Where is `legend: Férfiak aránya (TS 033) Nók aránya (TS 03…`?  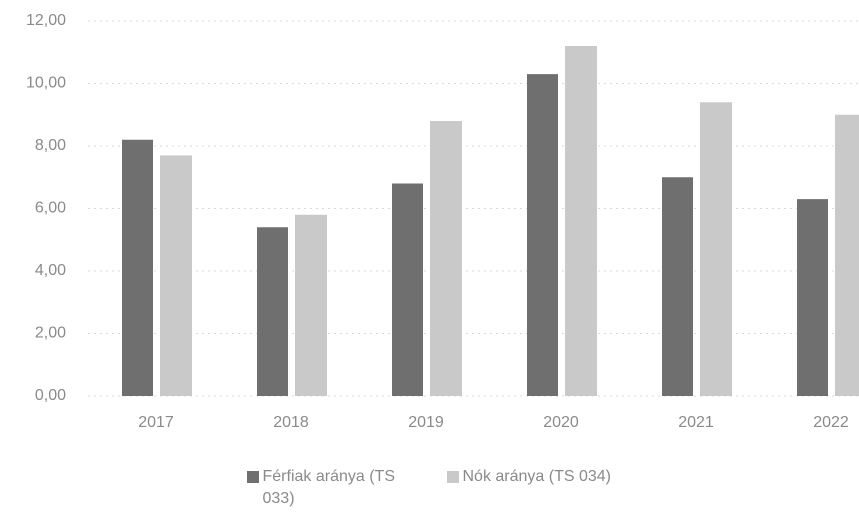
legend: Férfiak aránya (TS 033) Nók aránya (TS 03… is located at coordinates (429, 488).